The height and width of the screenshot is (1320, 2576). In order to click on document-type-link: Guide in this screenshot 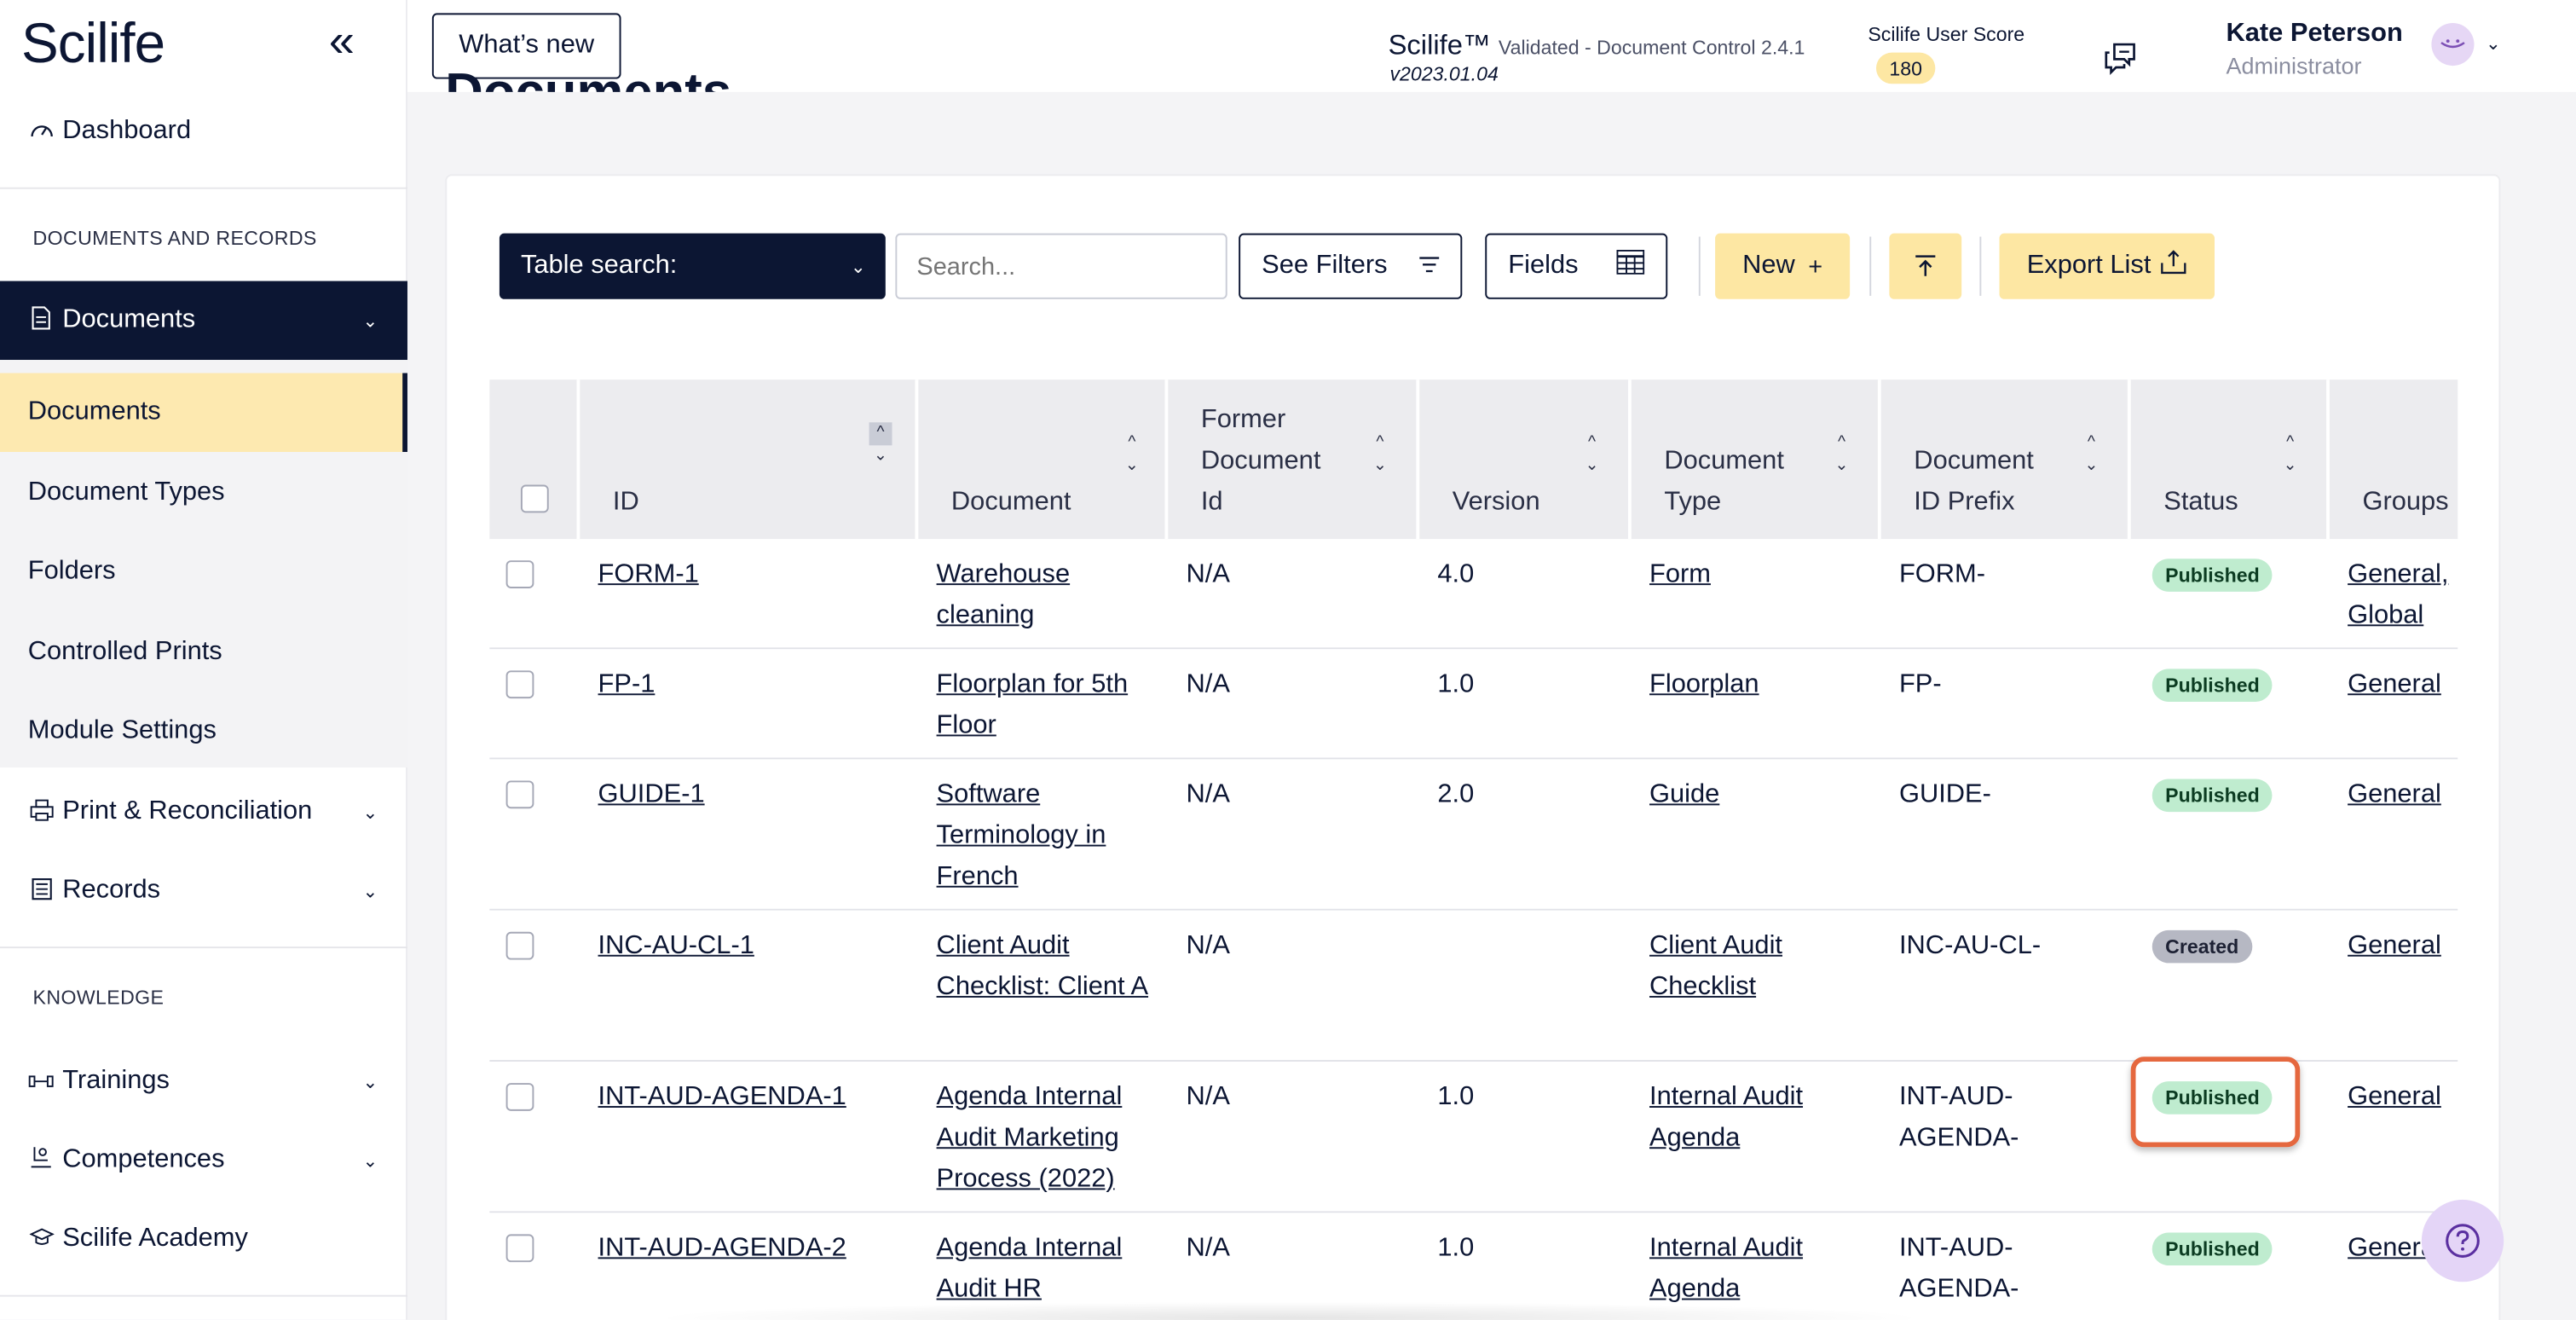, I will do `click(1684, 794)`.